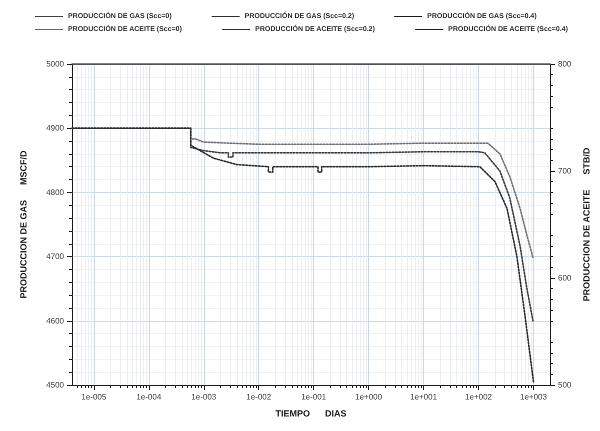 The width and height of the screenshot is (600, 431). Describe the element at coordinates (369, 397) in the screenshot. I see `x-tick-label: 1e+000` at that location.